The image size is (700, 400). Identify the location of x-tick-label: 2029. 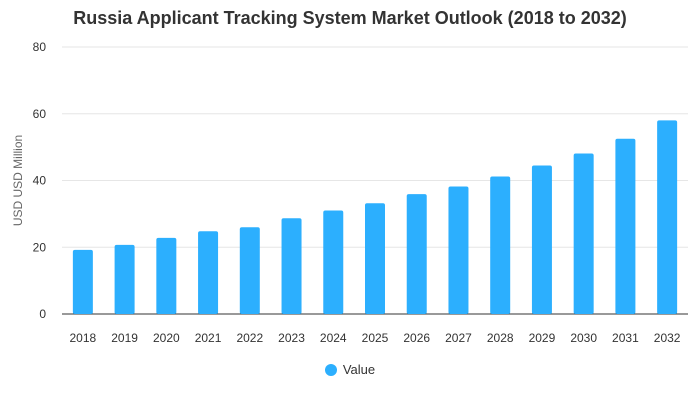
(542, 338).